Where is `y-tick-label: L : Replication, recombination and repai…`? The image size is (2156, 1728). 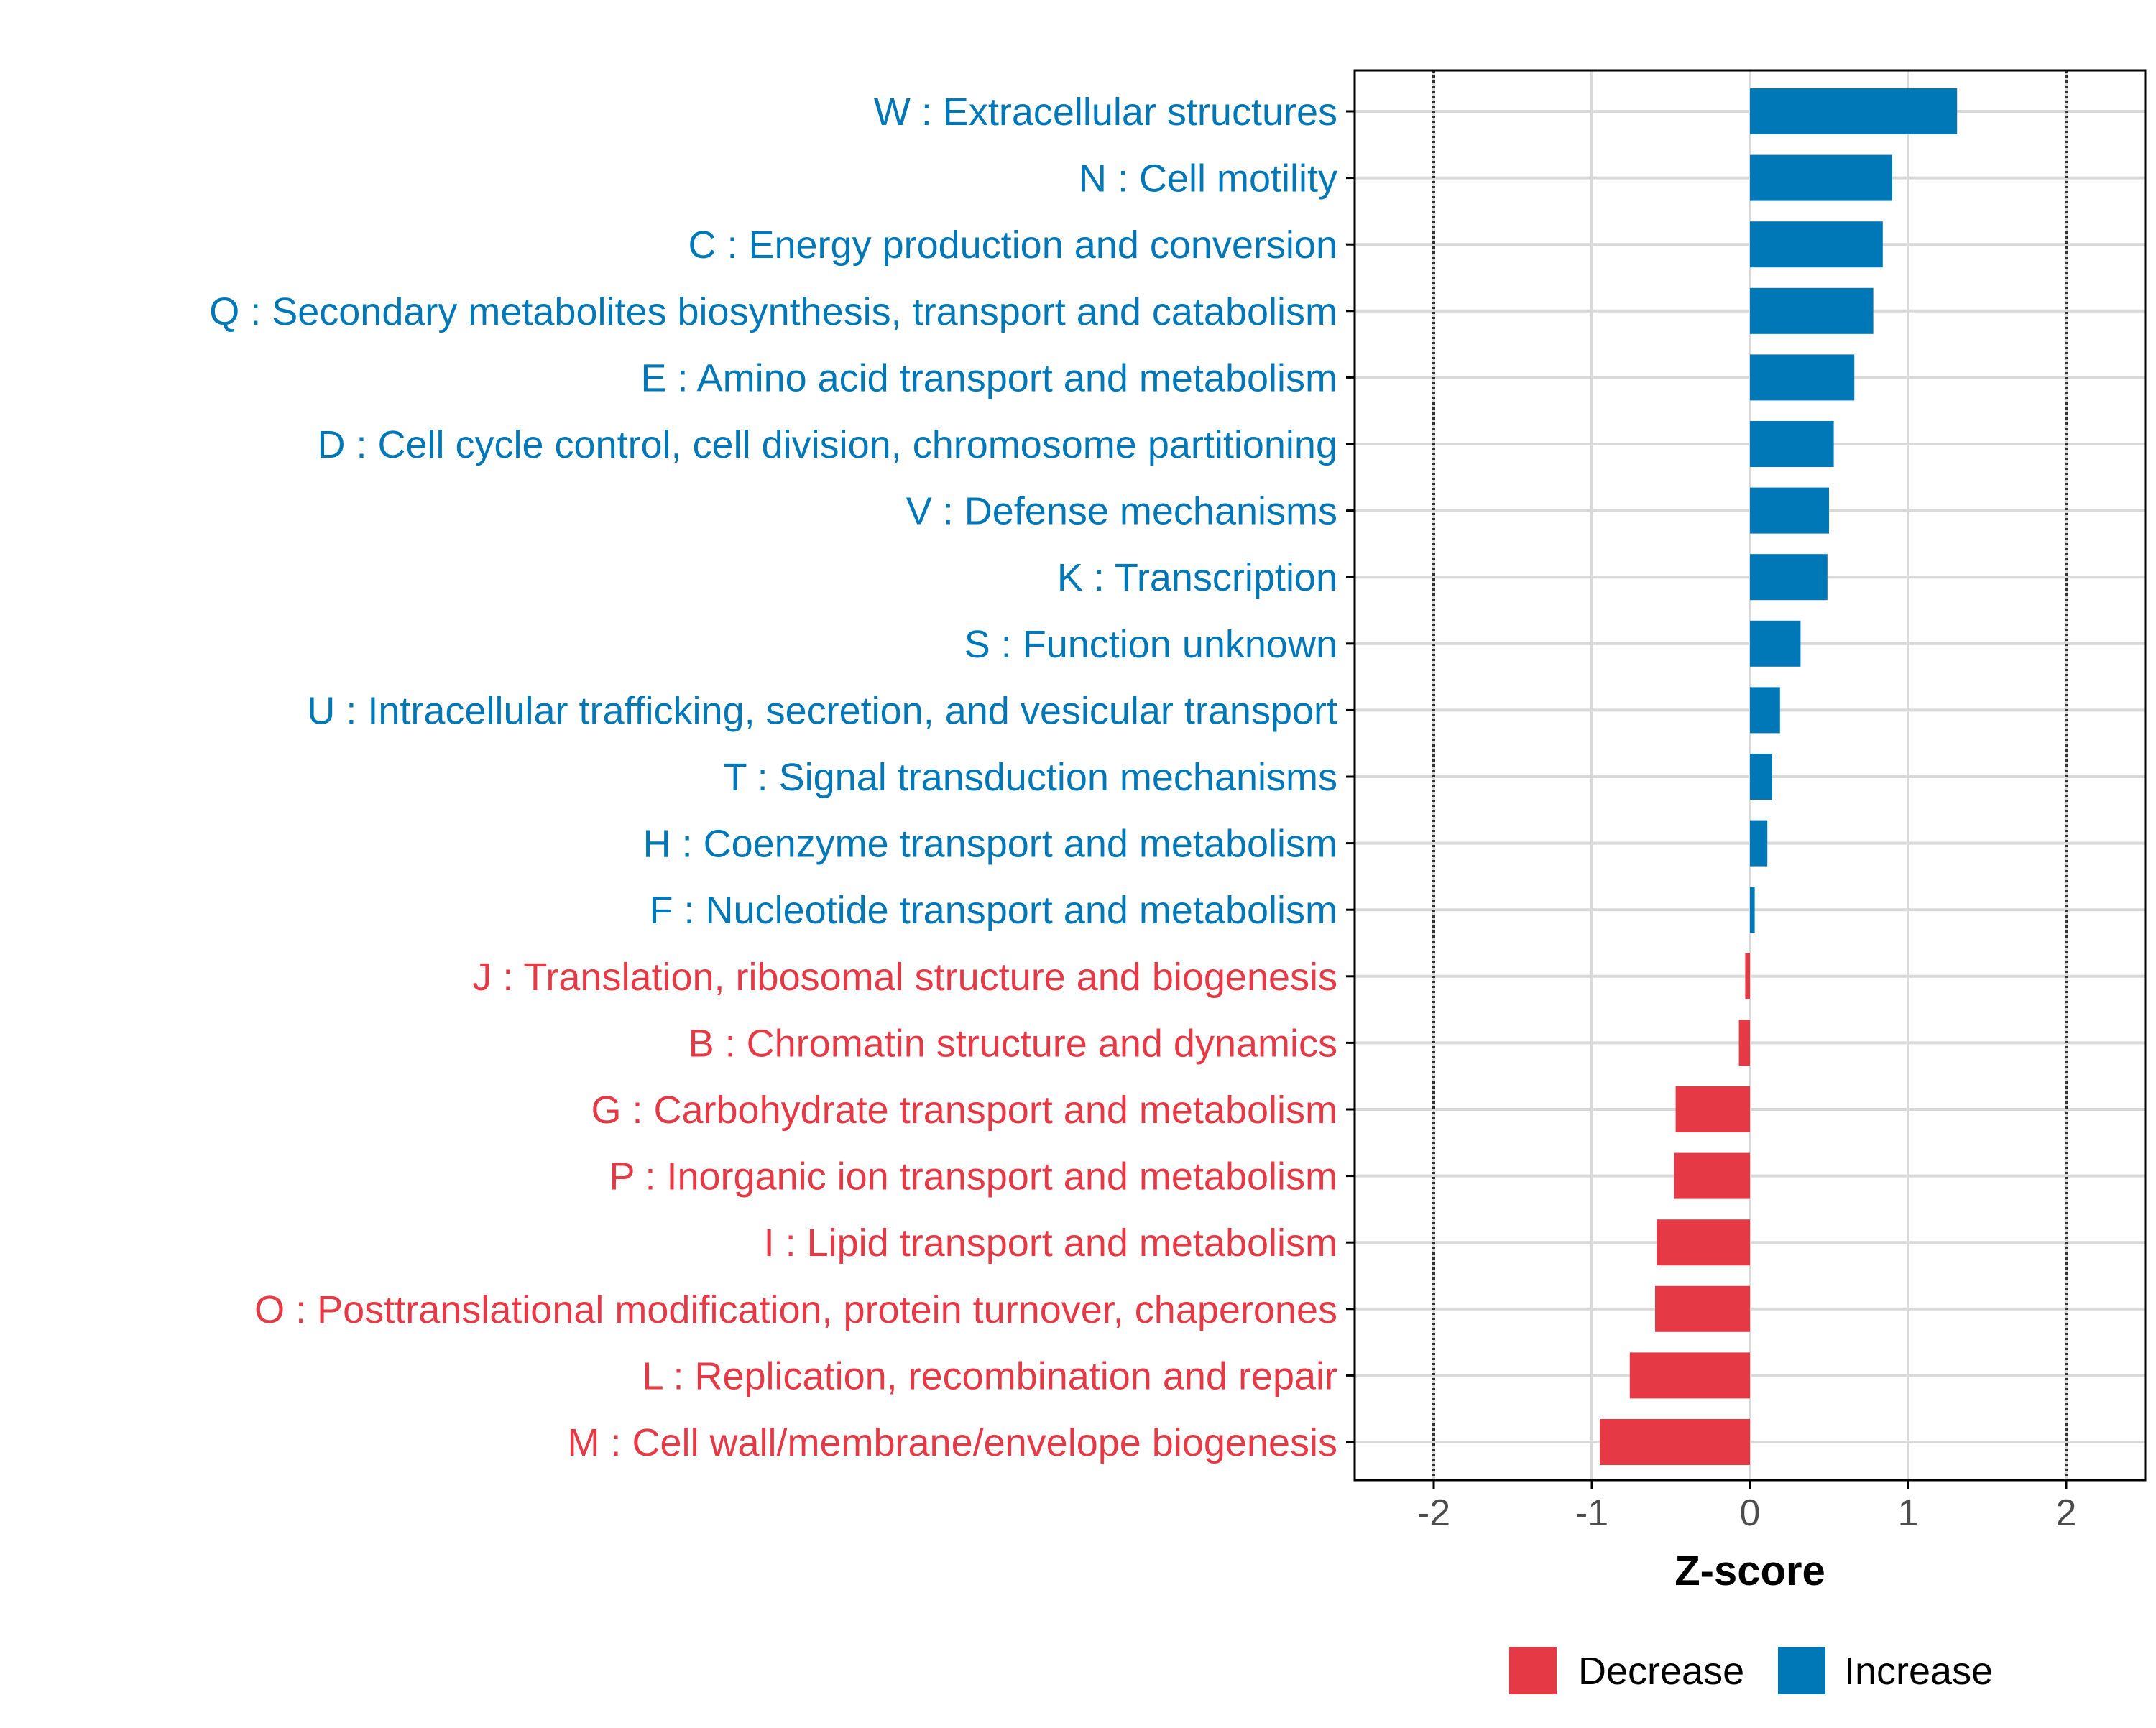
y-tick-label: L : Replication, recombination and repai… is located at coordinates (990, 1375).